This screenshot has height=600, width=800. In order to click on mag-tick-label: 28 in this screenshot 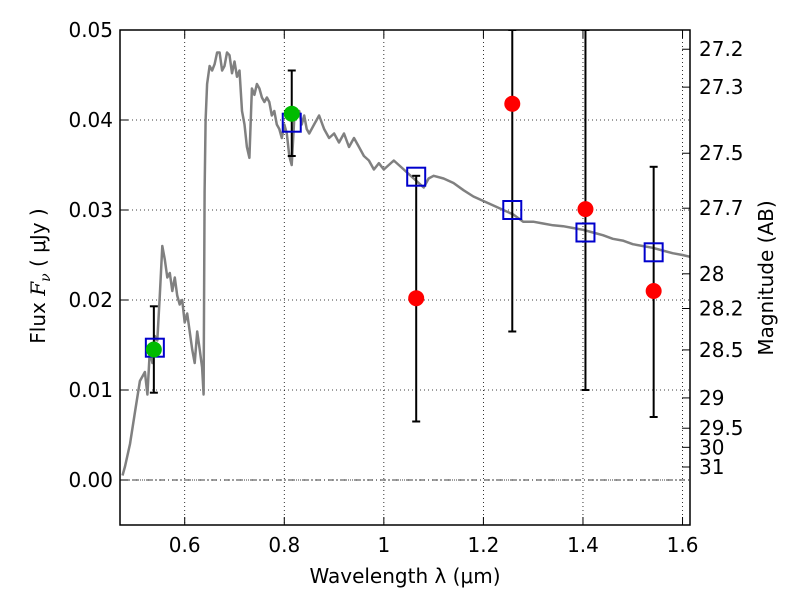, I will do `click(711, 274)`.